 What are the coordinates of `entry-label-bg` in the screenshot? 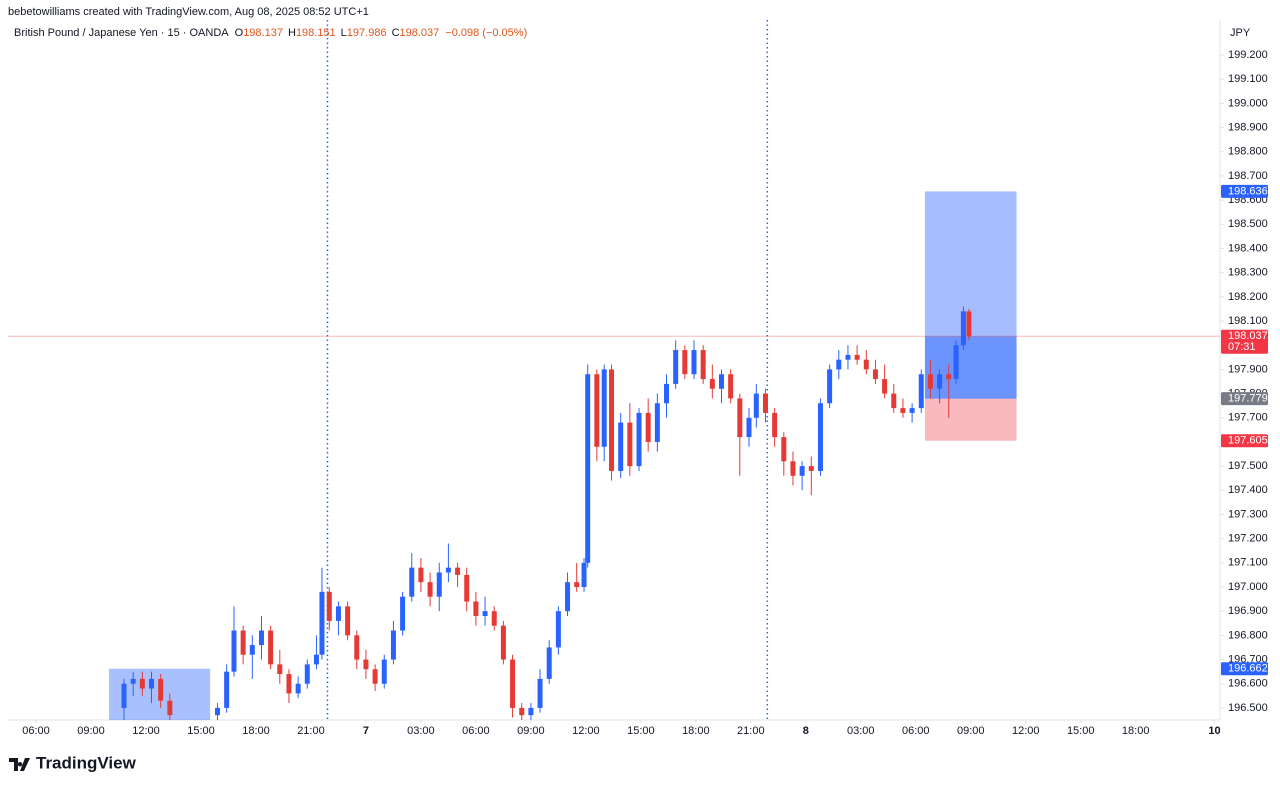 It's located at (1244, 399).